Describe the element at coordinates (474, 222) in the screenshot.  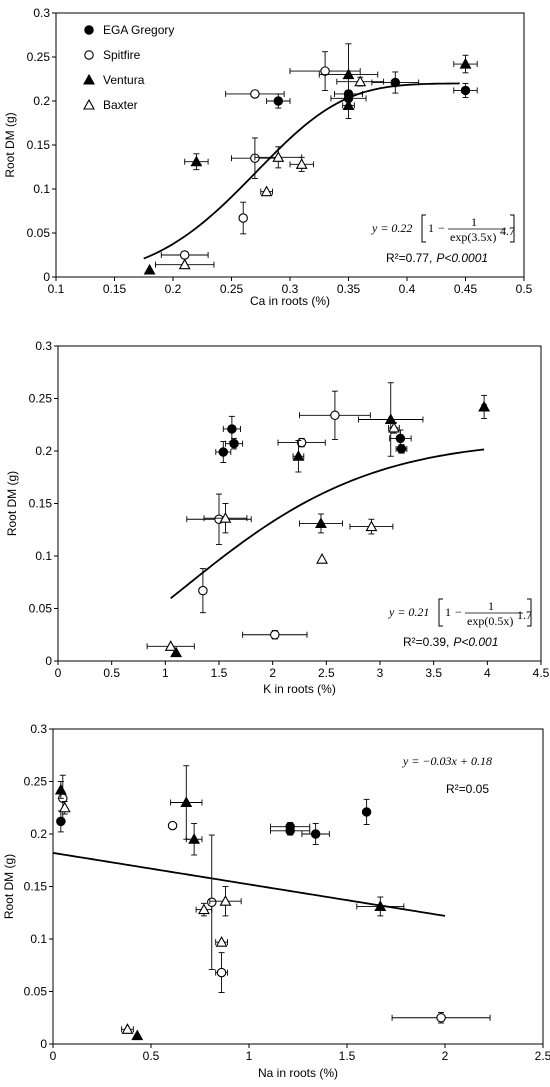
I see `fraction-numerator: 1` at that location.